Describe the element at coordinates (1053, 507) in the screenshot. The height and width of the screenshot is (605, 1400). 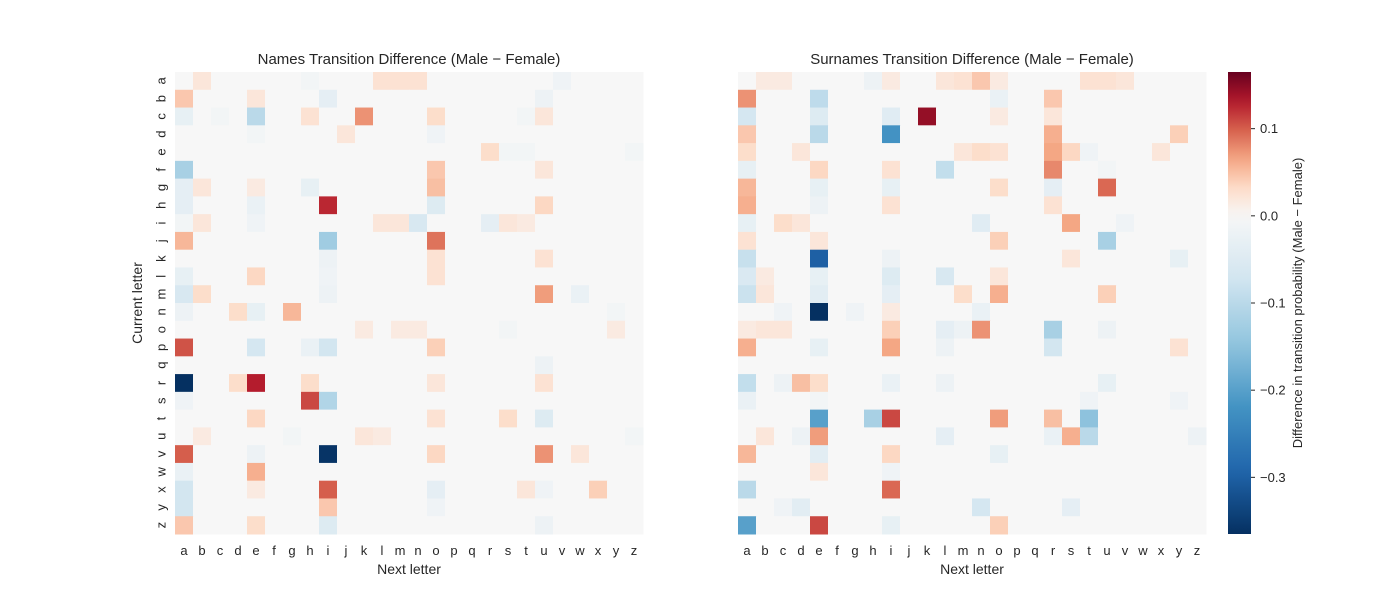
I see `surnames-cell-y-r` at that location.